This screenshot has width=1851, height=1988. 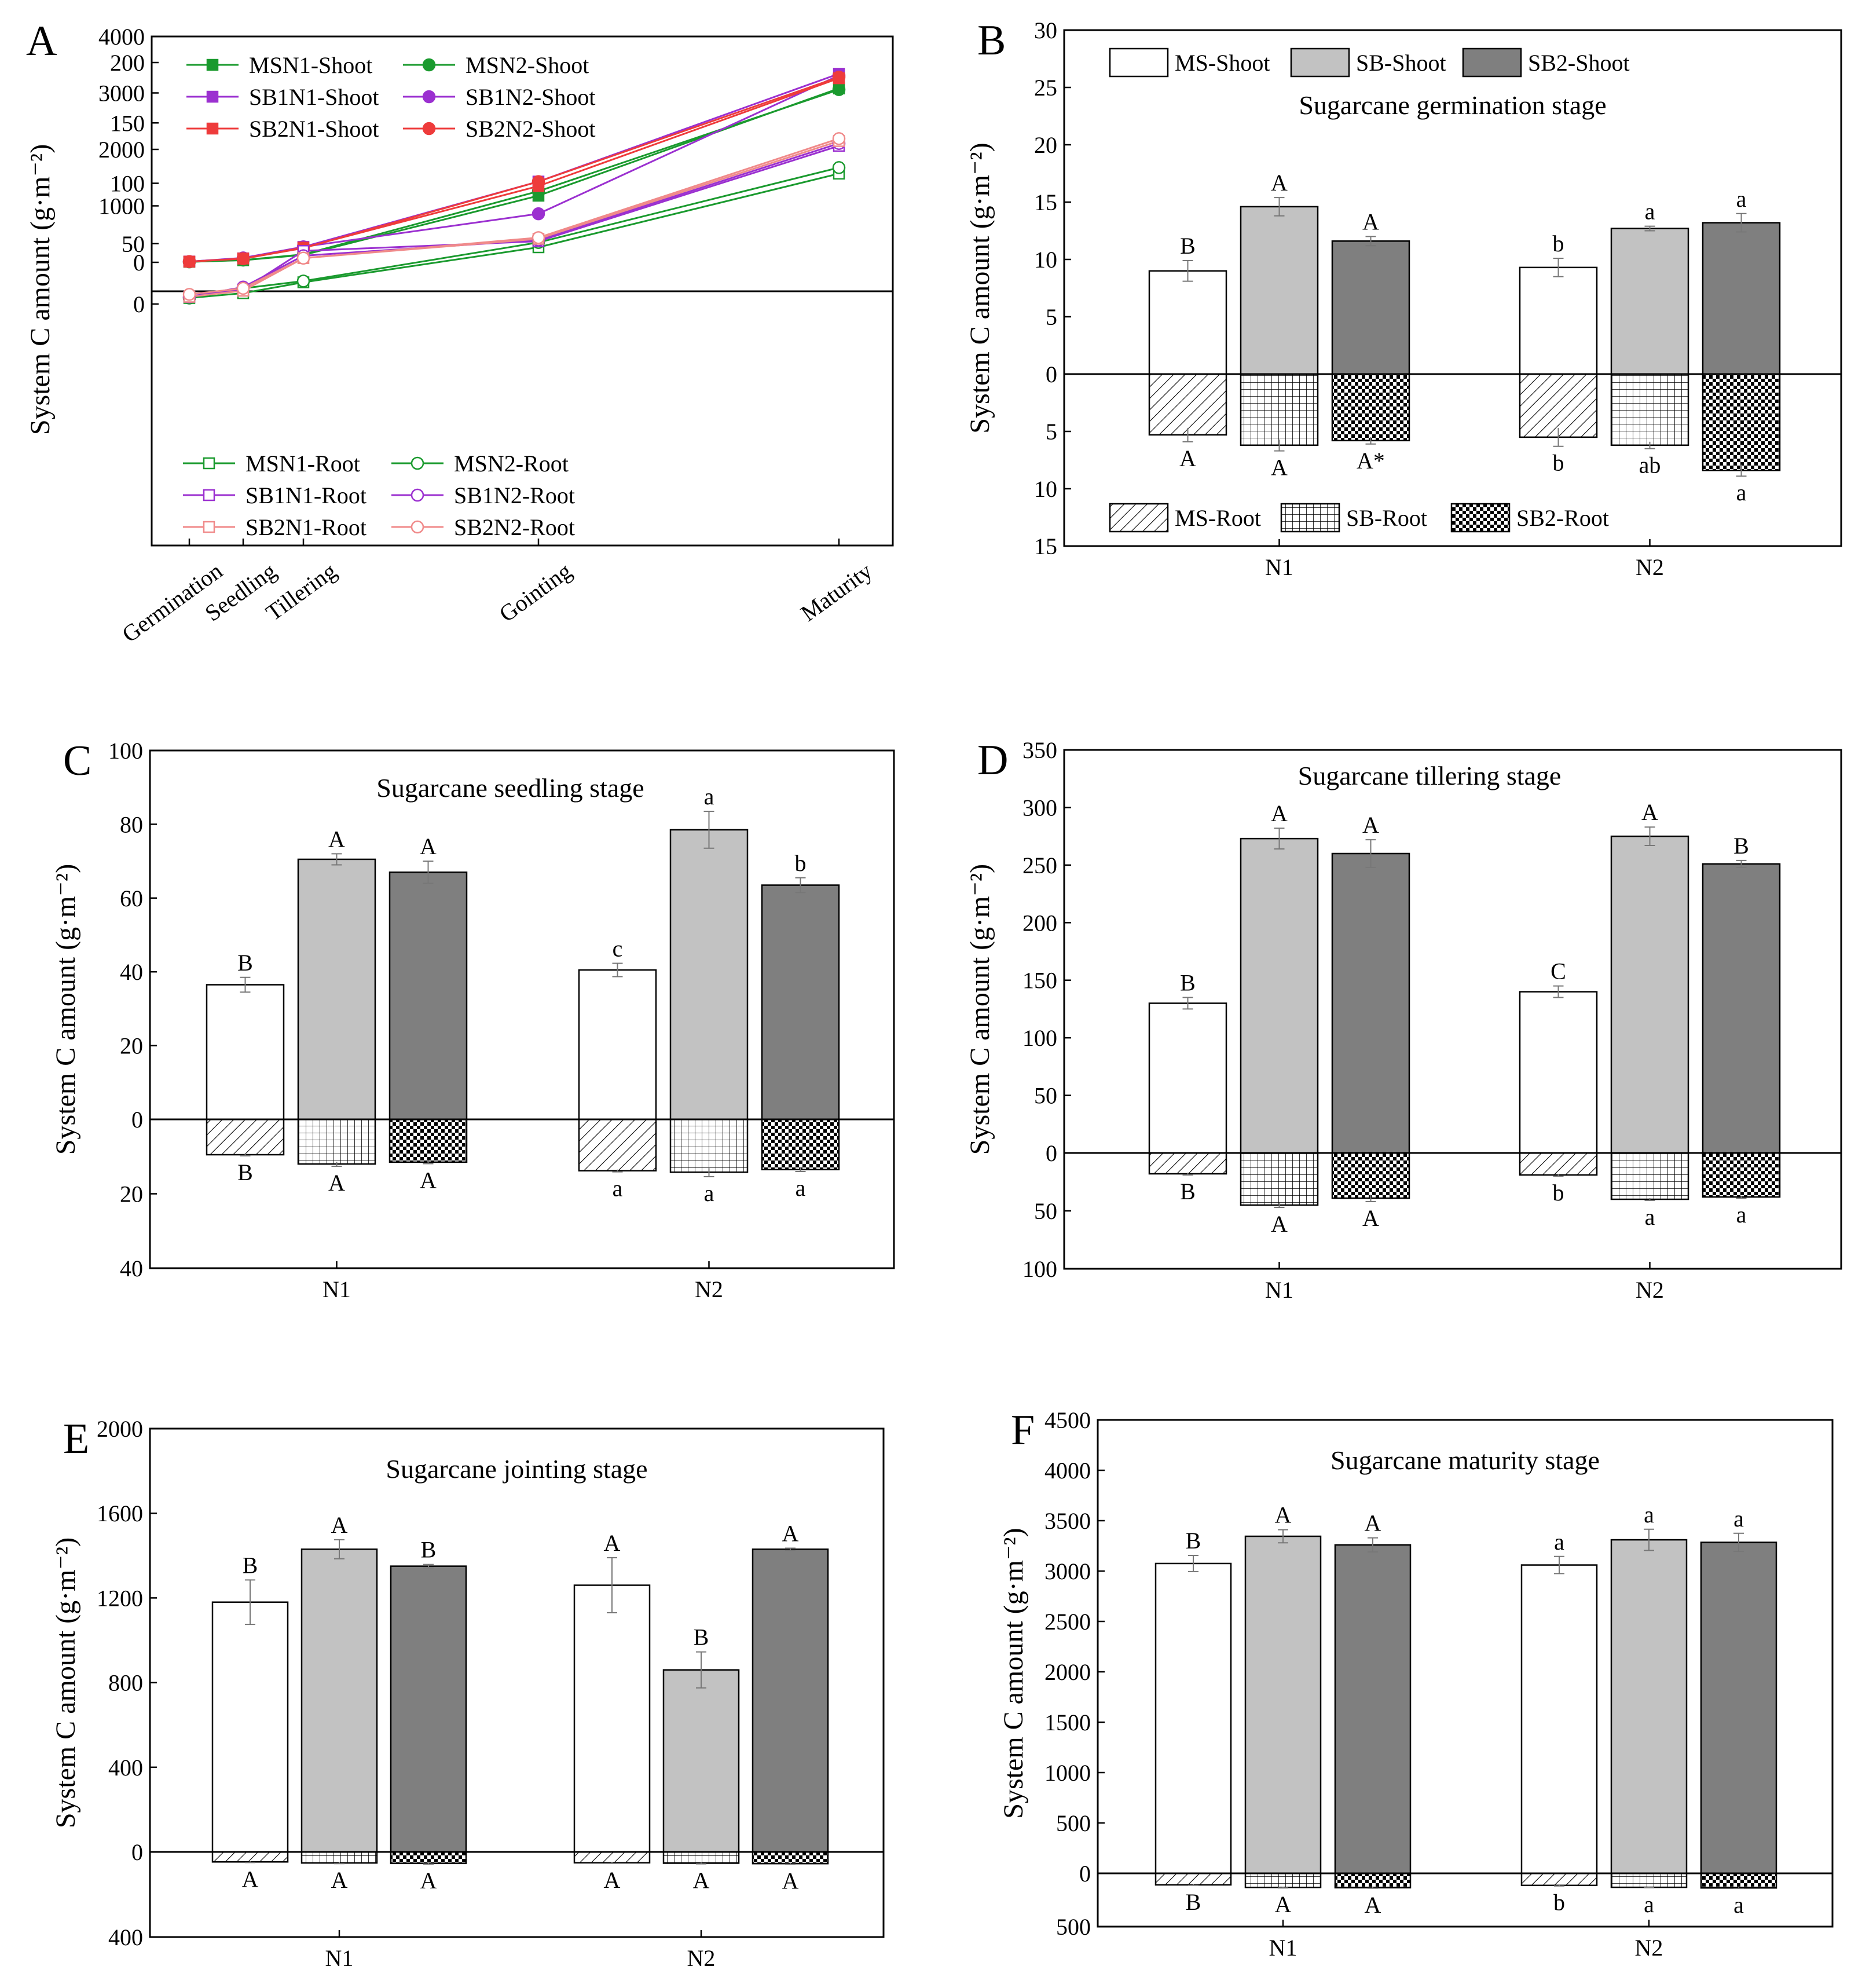 I want to click on legend-label: SB2N1-Root, so click(x=306, y=527).